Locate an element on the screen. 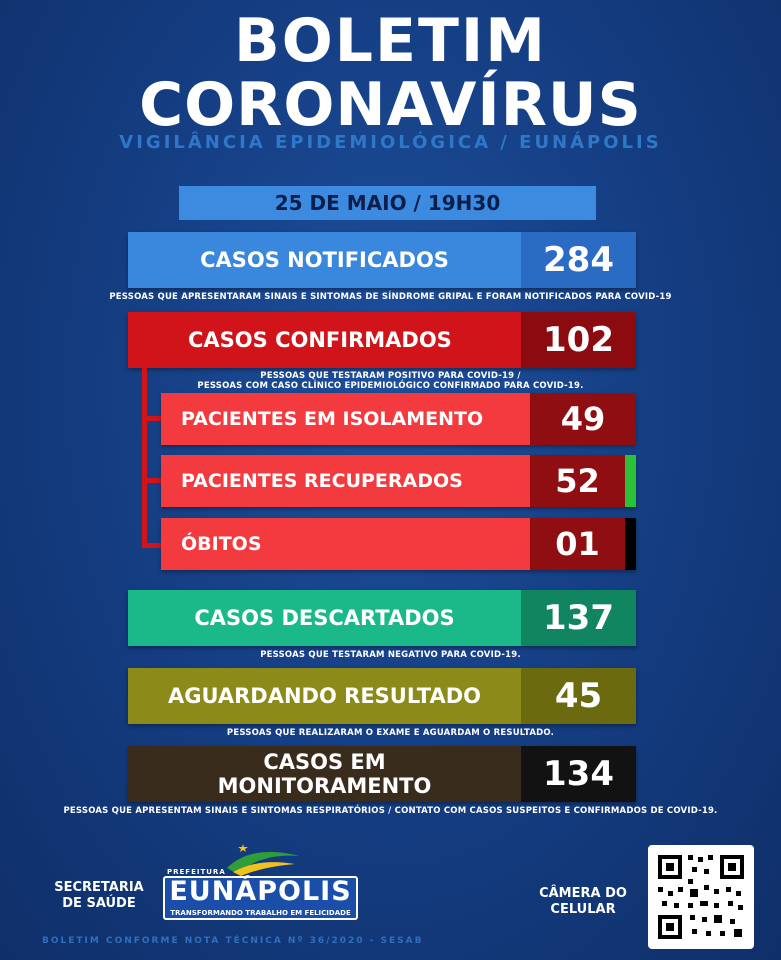  pacientes-isolamento-value: 49 is located at coordinates (583, 419).